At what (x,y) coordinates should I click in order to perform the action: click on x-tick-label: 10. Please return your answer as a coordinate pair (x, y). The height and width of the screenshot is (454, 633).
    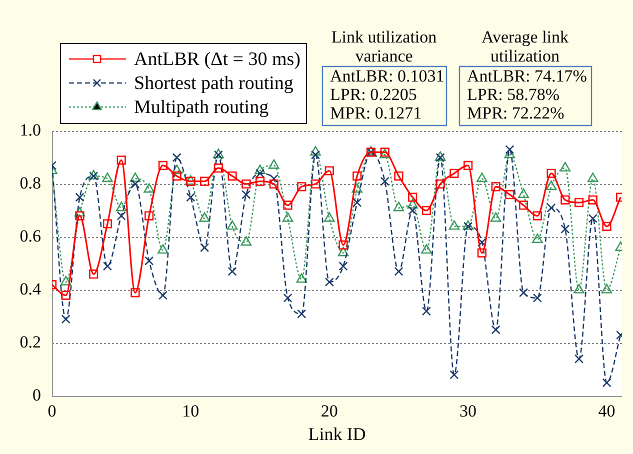
    Looking at the image, I should click on (191, 411).